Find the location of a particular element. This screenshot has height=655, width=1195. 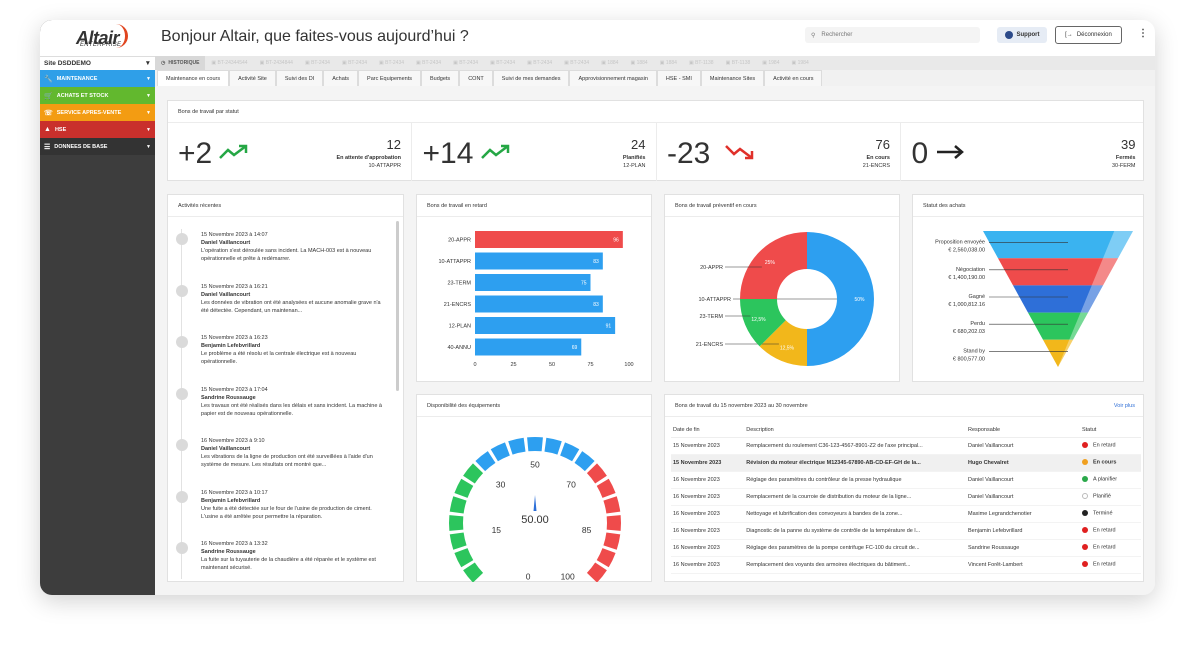

sidebar-item-label: ACHATS ET STOCK is located at coordinates (82, 95).